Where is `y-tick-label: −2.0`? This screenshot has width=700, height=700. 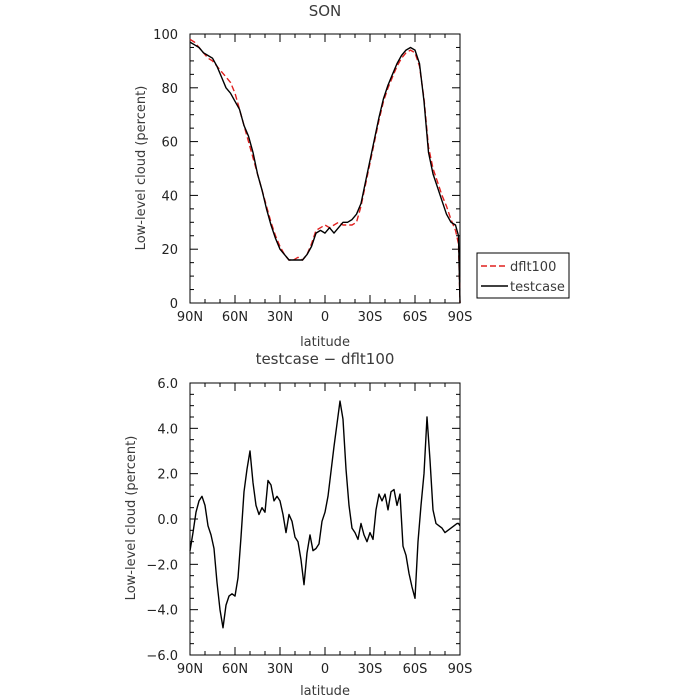 y-tick-label: −2.0 is located at coordinates (162, 565).